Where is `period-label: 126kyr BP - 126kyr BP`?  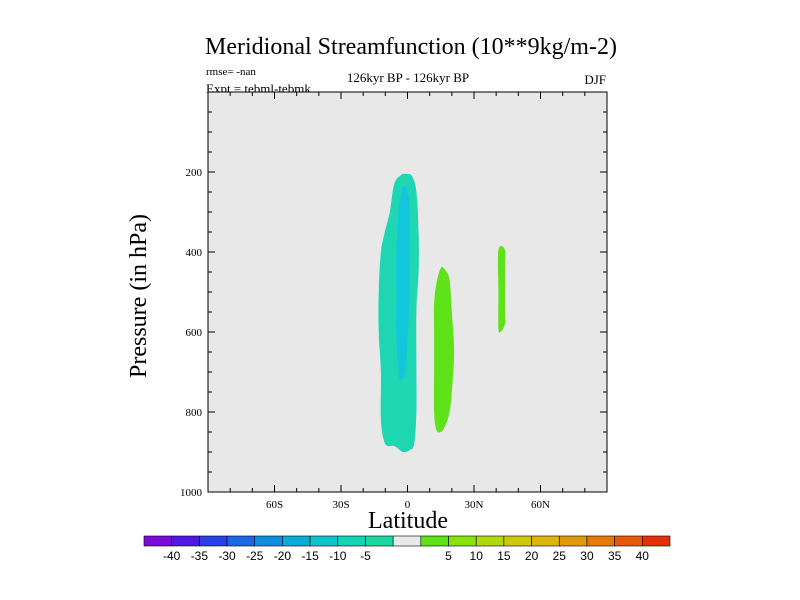
period-label: 126kyr BP - 126kyr BP is located at coordinates (408, 77).